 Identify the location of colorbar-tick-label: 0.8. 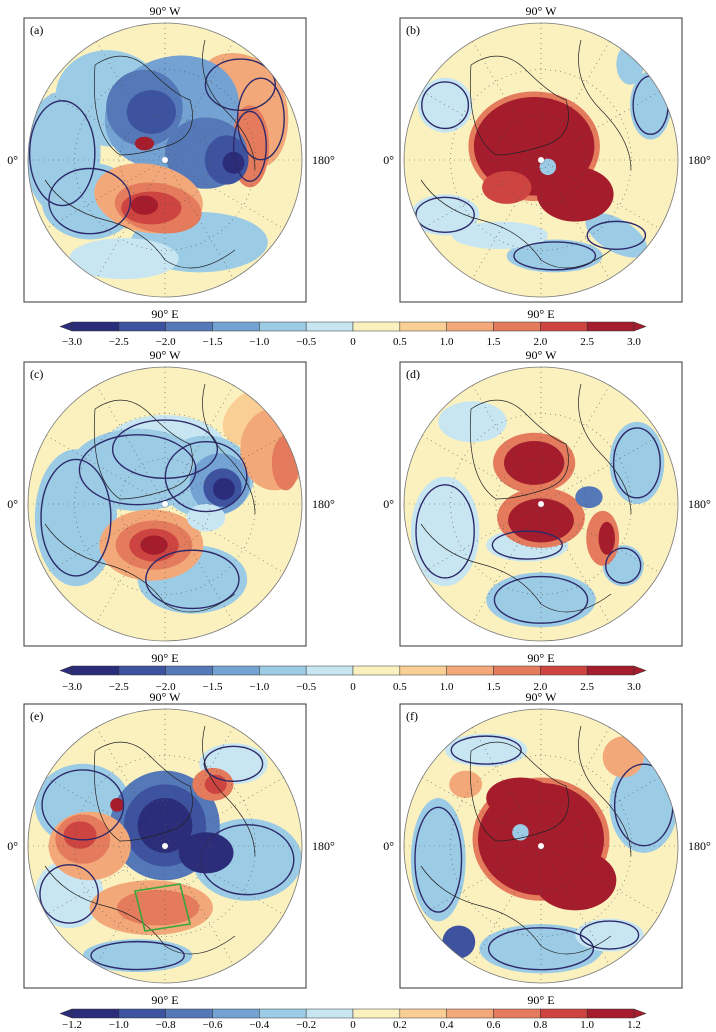
(540, 1025).